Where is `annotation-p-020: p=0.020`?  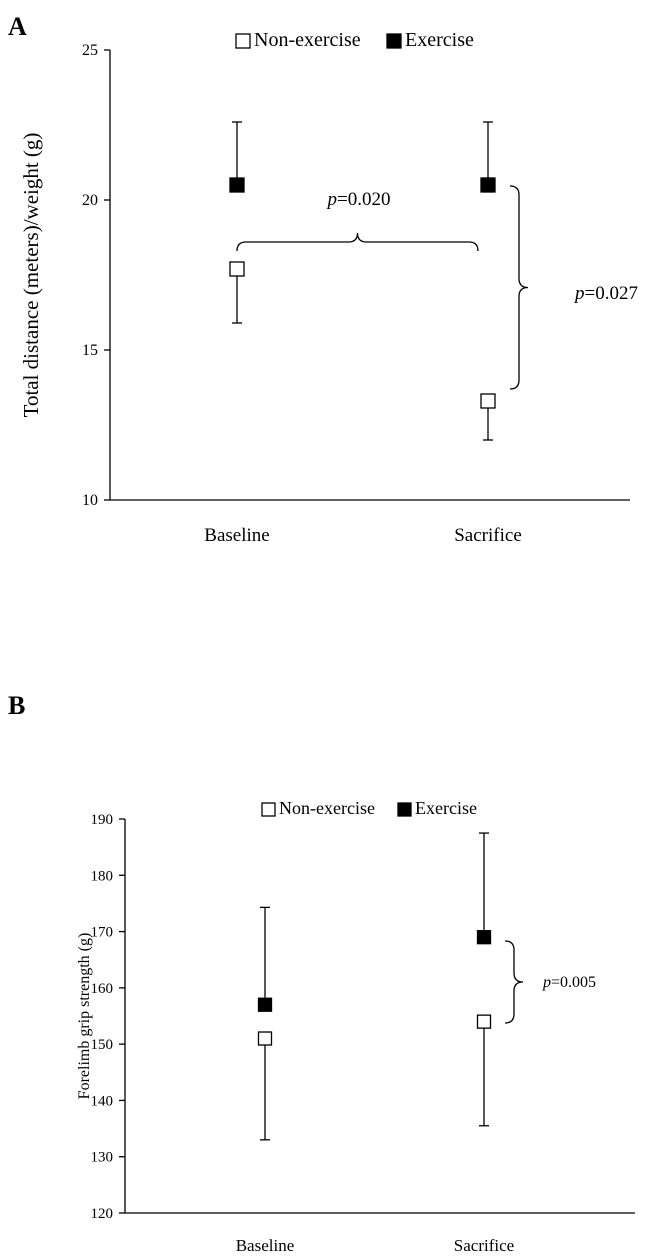
annotation-p-020: p=0.020 is located at coordinates (358, 199).